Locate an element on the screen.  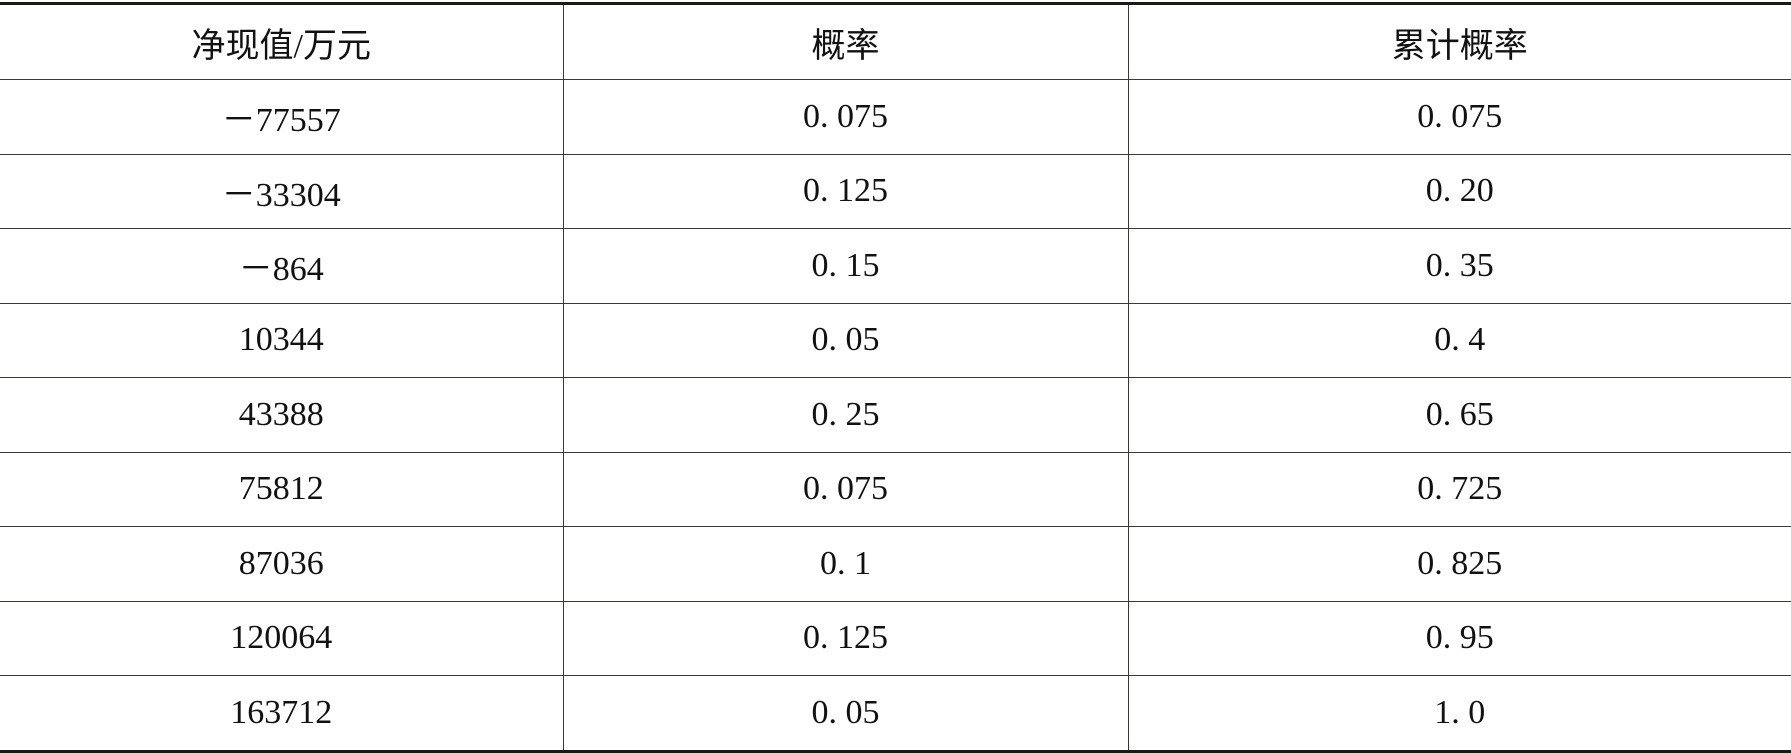
header-probability: 概率 is located at coordinates (845, 41).